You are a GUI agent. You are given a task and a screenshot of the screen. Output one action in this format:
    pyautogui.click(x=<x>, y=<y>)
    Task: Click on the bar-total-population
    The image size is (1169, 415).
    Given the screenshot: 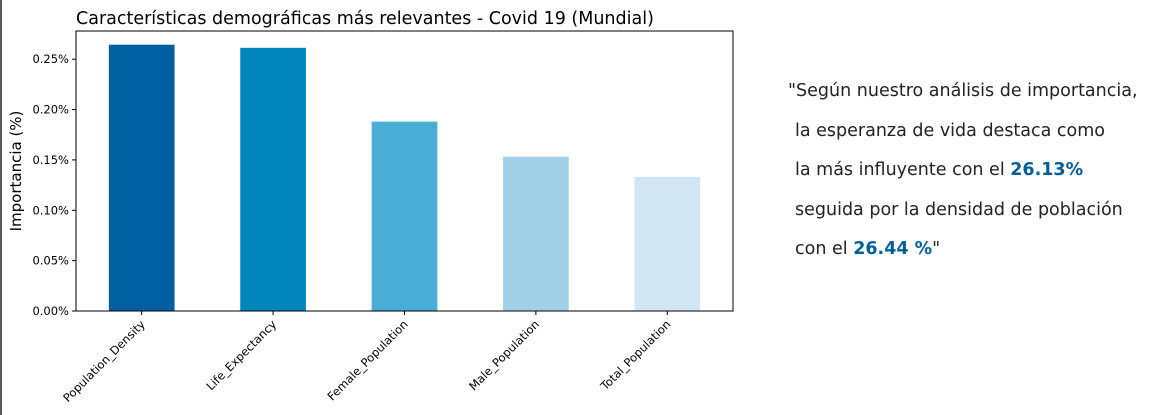 What is the action you would take?
    pyautogui.click(x=667, y=243)
    